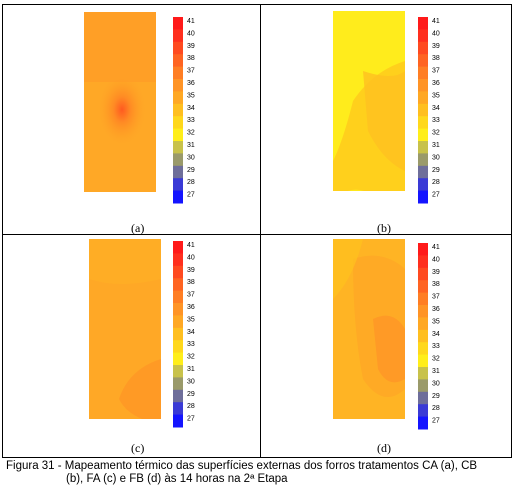 The image size is (513, 489). What do you see at coordinates (429, 336) in the screenshot?
I see `colorbar-d: 41 40 39 38 37 36 35 34 33 32 31 30 29 28 27` at bounding box center [429, 336].